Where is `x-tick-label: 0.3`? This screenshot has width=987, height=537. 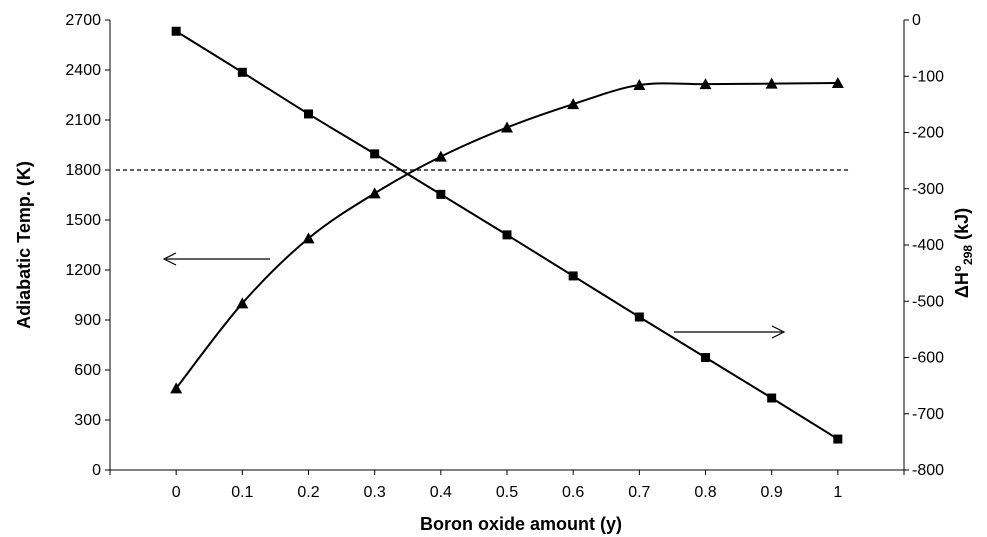 x-tick-label: 0.3 is located at coordinates (375, 492).